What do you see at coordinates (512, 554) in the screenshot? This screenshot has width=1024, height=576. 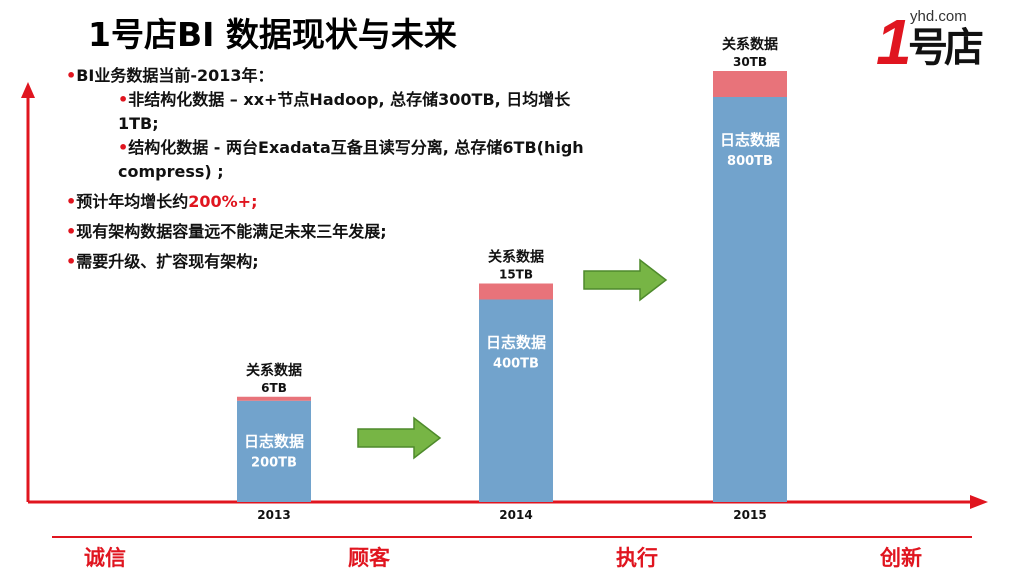 I see `footer-values: 诚信 顾客 执行 创新` at bounding box center [512, 554].